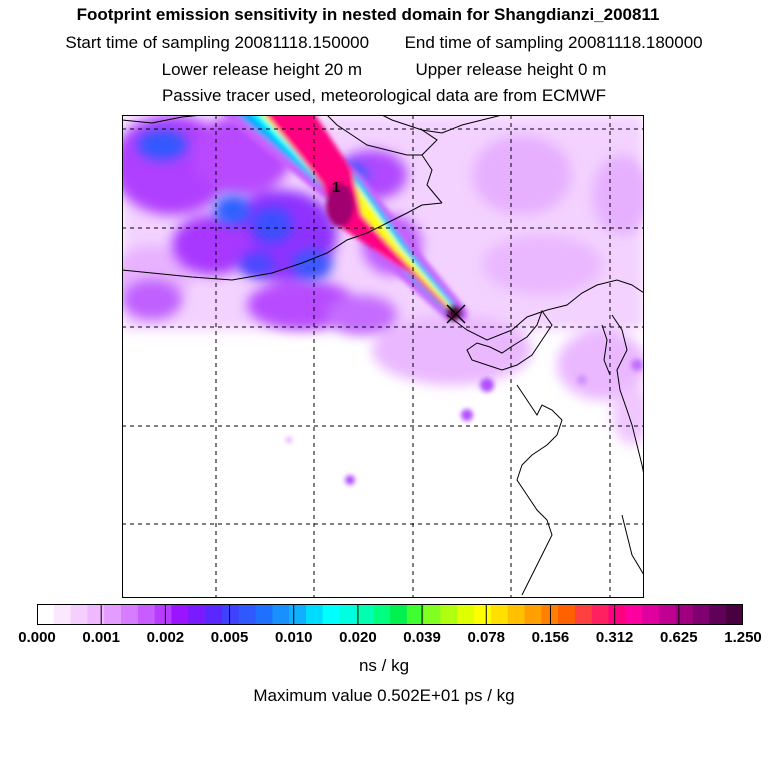 This screenshot has height=768, width=768. Describe the element at coordinates (147, 42) in the screenshot. I see `start-time-label: Start time of sampling` at that location.